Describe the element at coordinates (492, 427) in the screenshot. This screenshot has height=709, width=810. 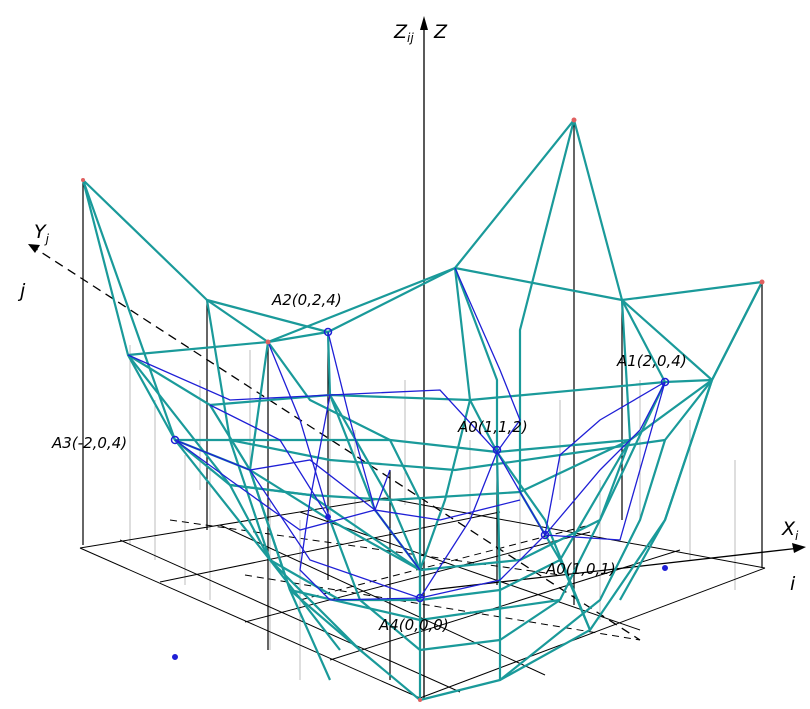
I see `point-label-a0-upper: A0(1,1,2)` at that location.